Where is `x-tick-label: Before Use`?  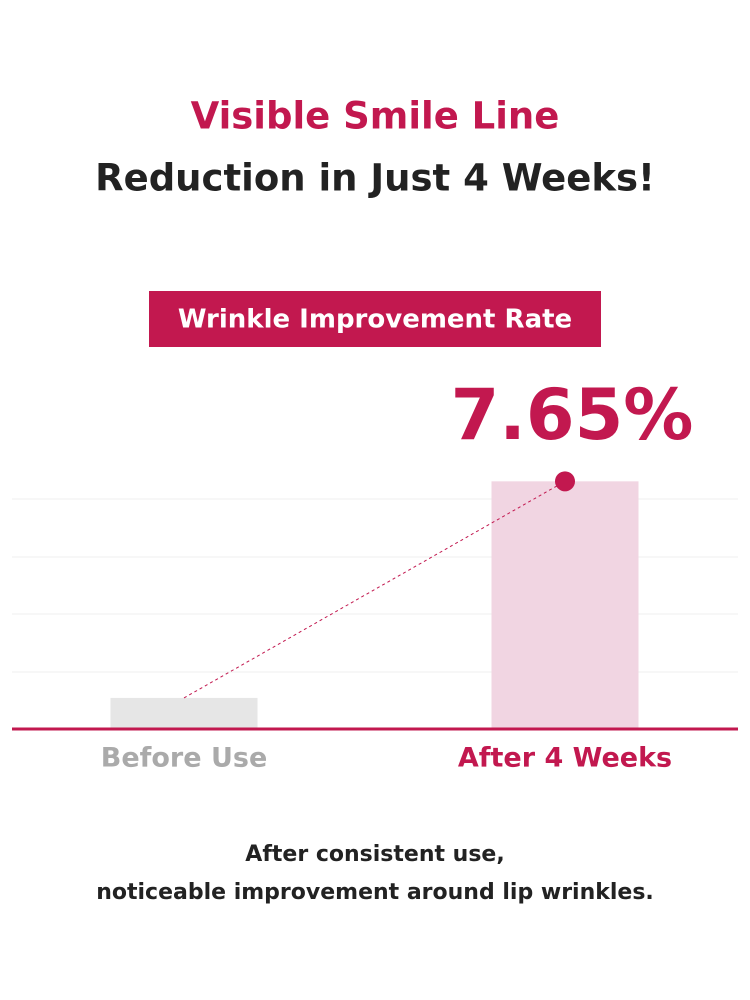
x-tick-label: Before Use is located at coordinates (184, 758).